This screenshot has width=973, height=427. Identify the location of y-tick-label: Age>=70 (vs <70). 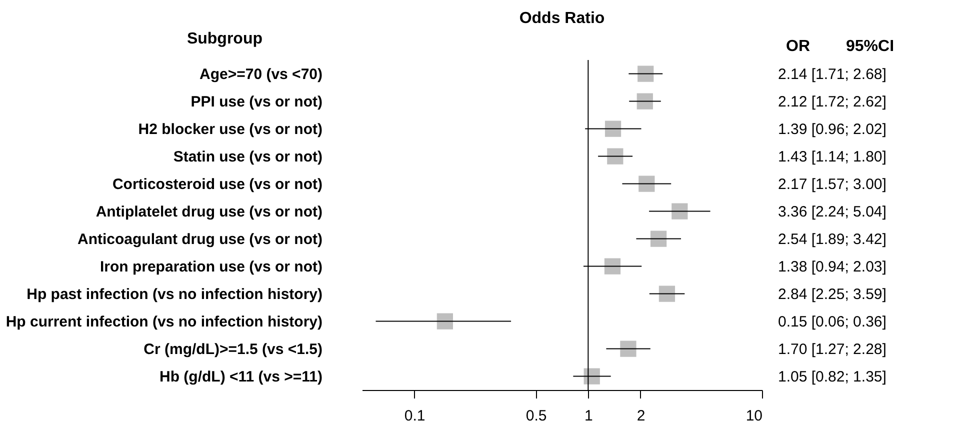
(261, 74).